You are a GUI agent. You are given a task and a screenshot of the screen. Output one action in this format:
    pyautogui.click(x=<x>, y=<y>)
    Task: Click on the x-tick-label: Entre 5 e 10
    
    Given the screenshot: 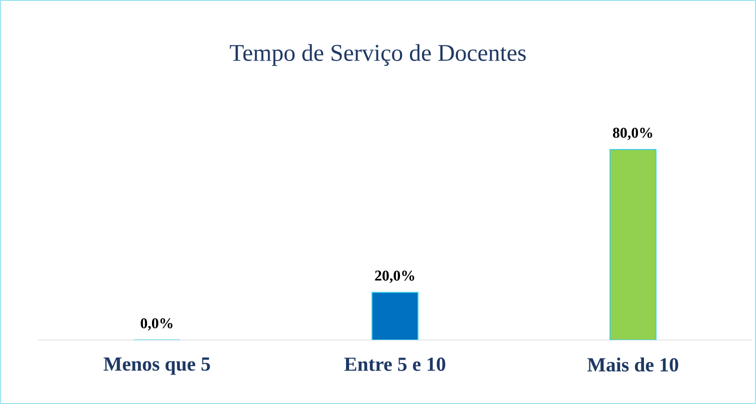 What is the action you would take?
    pyautogui.click(x=395, y=364)
    